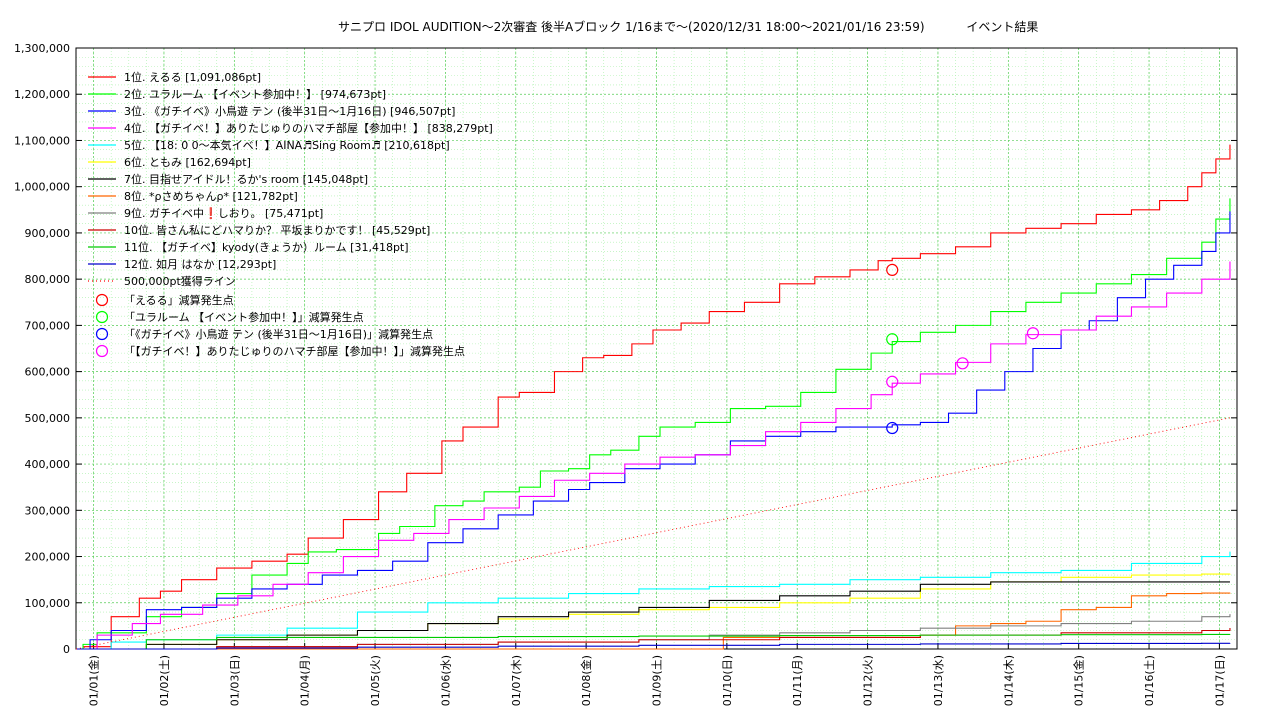 The width and height of the screenshot is (1280, 720). I want to click on legend-label: 500,000pt獲得ライン, so click(180, 281).